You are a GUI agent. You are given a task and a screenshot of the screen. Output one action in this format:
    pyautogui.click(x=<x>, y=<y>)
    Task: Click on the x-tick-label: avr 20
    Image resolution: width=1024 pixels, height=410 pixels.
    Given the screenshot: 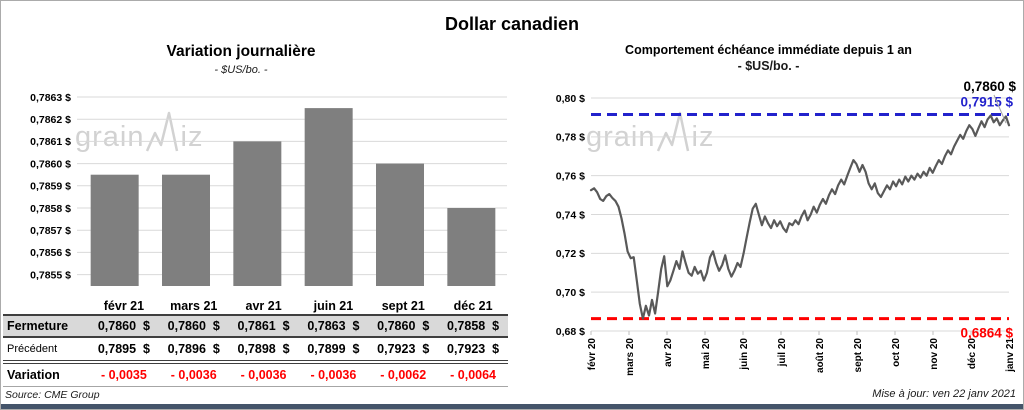 What is the action you would take?
    pyautogui.click(x=668, y=352)
    